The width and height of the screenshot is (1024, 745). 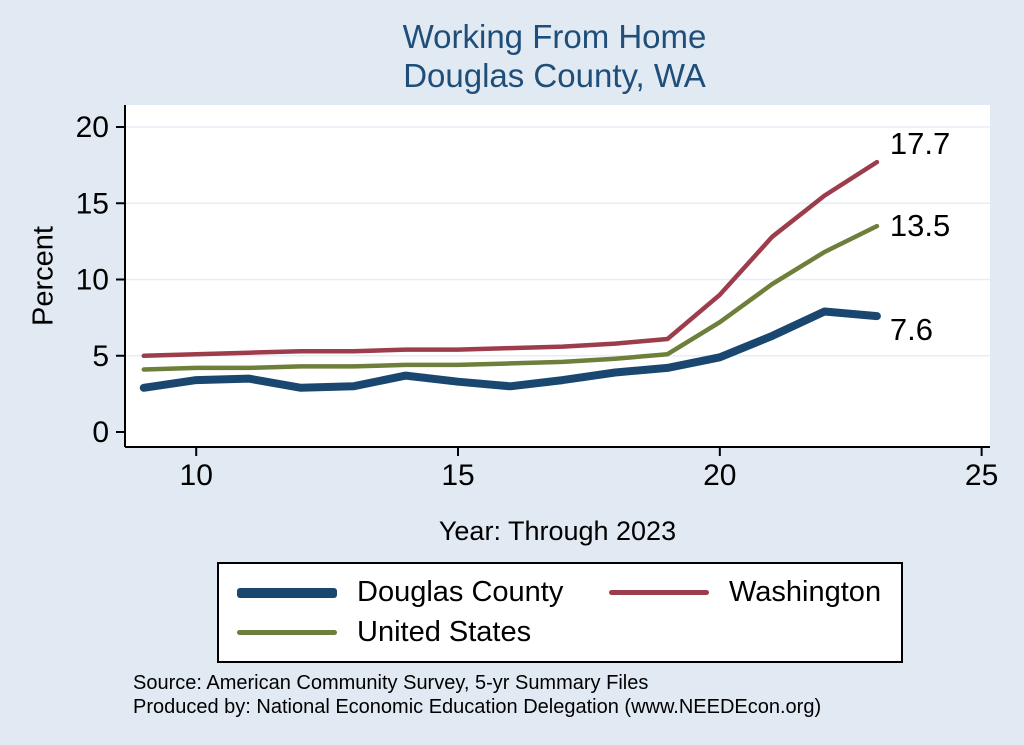 What do you see at coordinates (805, 592) in the screenshot?
I see `legend-label-washington: Washington` at bounding box center [805, 592].